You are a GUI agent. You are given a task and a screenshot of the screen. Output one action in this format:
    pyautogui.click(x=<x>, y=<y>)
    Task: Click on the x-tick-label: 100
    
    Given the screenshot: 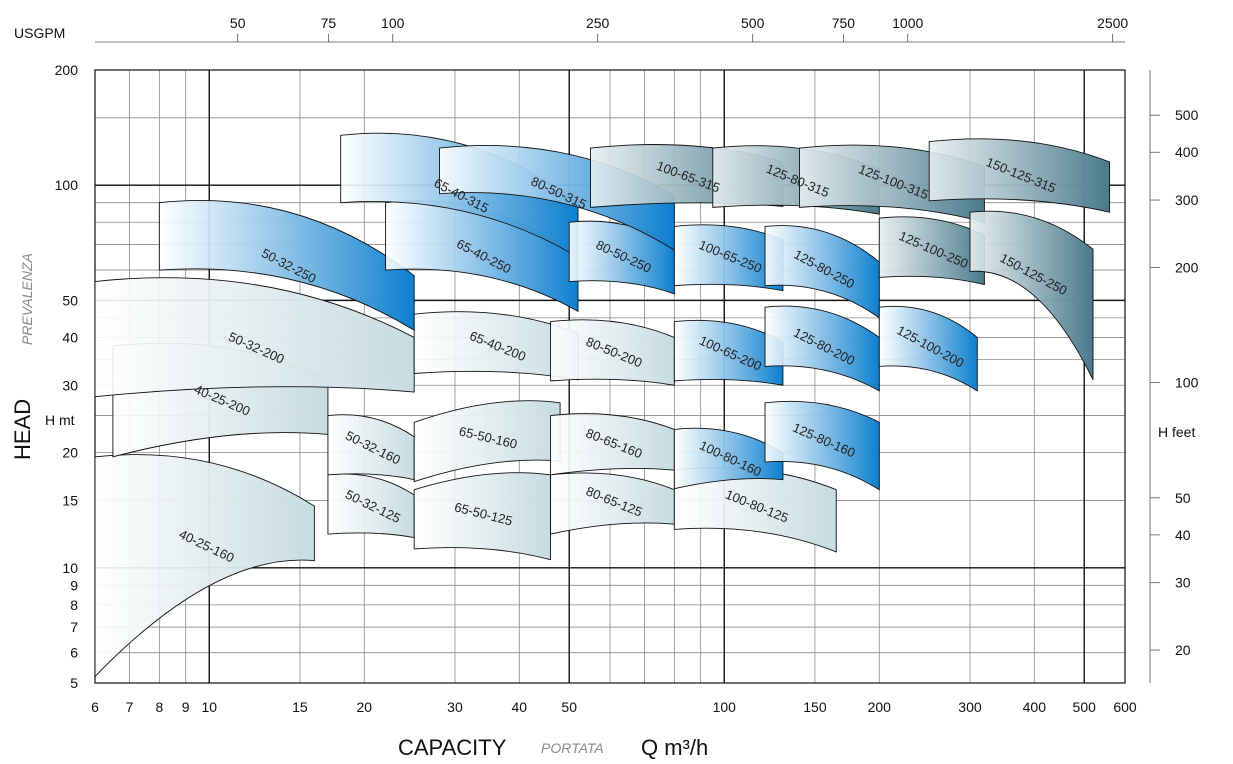 What is the action you would take?
    pyautogui.click(x=725, y=707)
    